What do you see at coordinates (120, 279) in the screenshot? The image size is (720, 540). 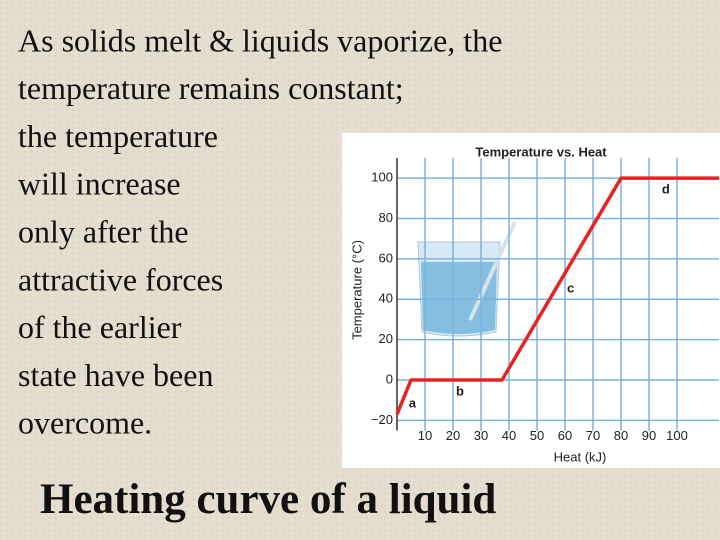 I see `body-line: attractive forces` at bounding box center [120, 279].